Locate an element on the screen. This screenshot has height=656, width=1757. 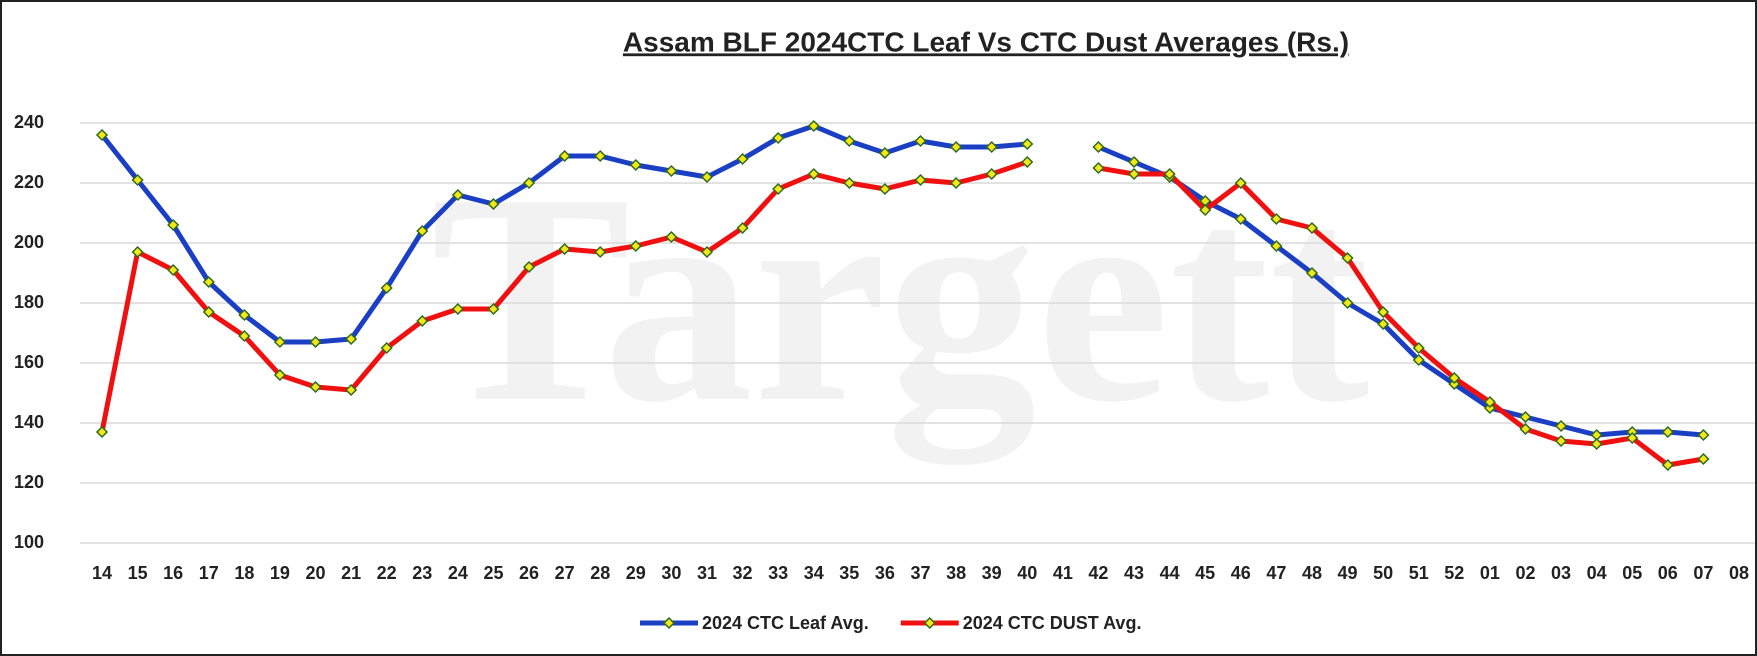
x-tick-label: 30 is located at coordinates (671, 573).